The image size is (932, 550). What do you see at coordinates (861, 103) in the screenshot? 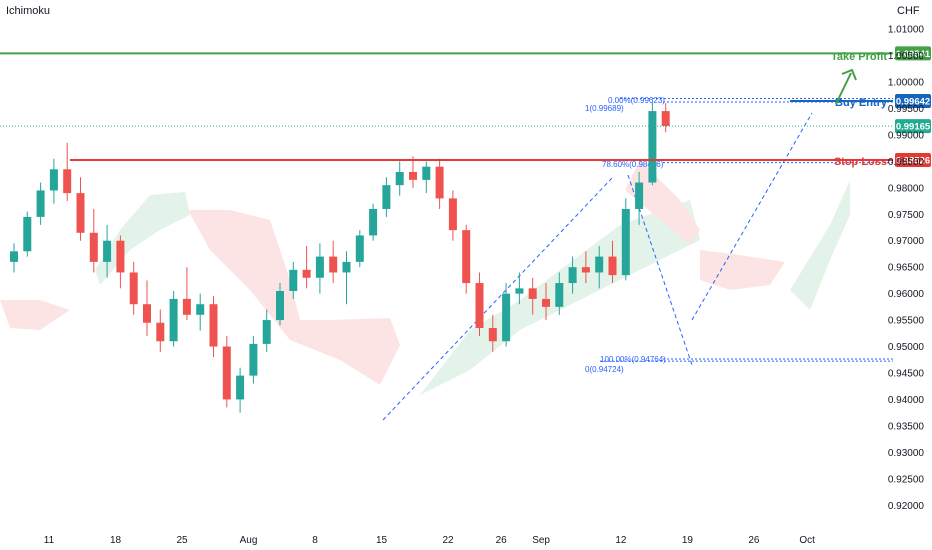
I see `level-label: Buy Entry` at bounding box center [861, 103].